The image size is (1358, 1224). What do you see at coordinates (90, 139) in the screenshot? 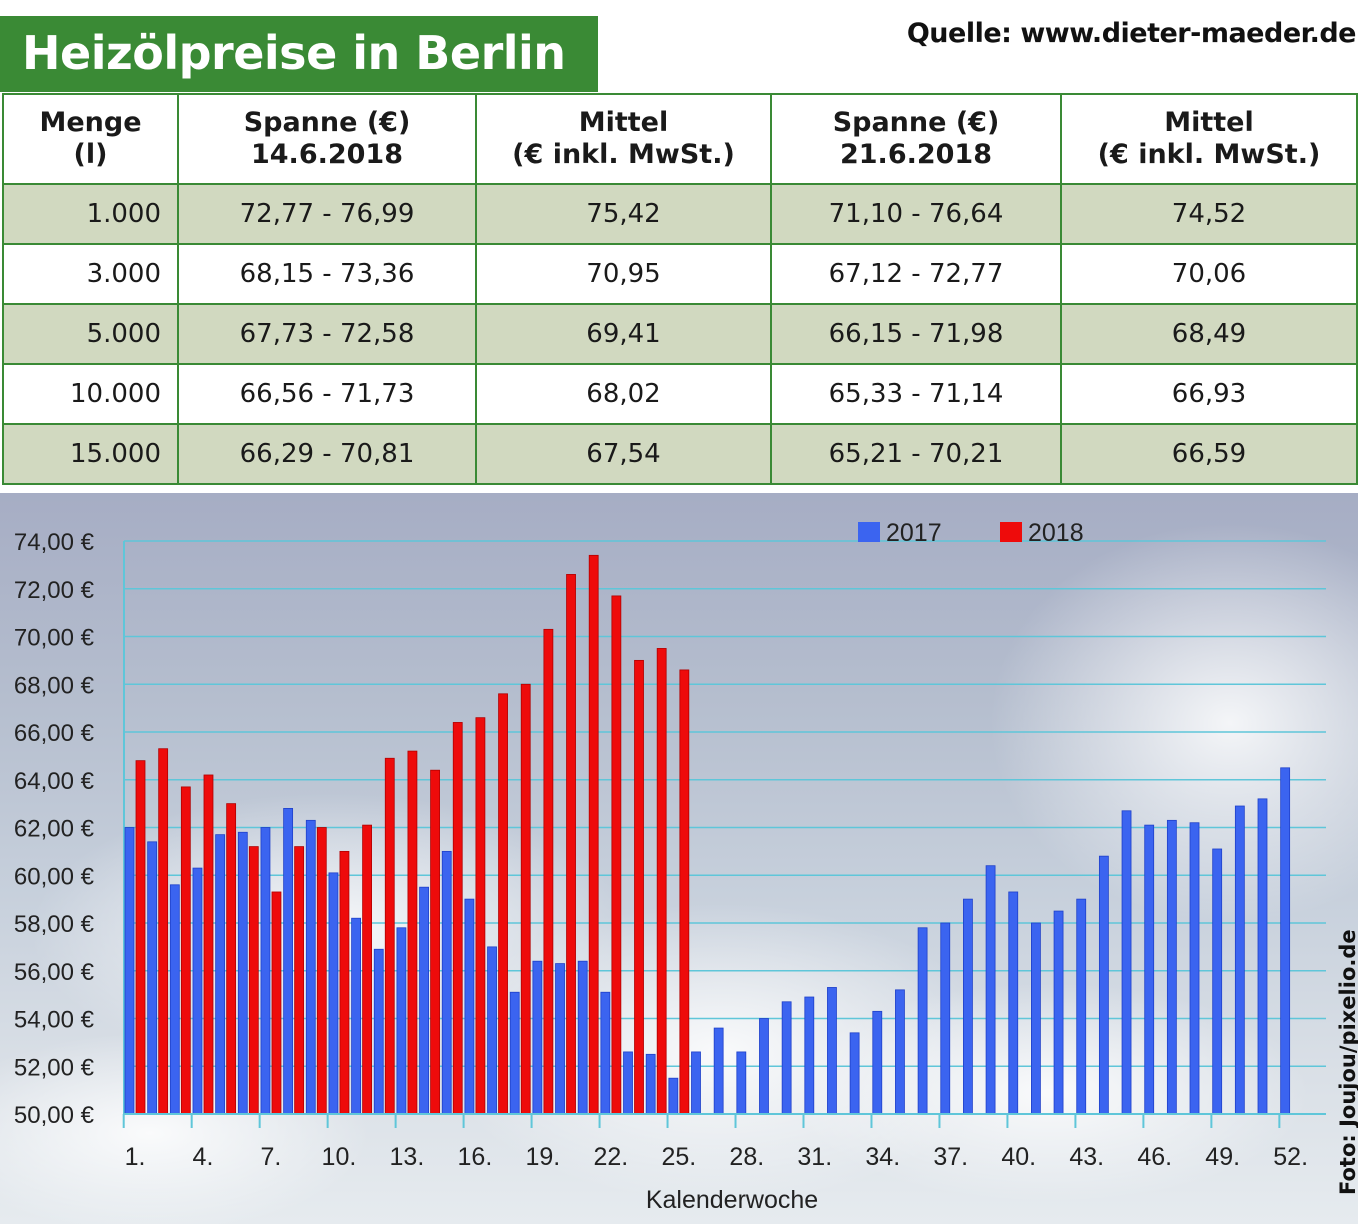
I see `header-amount: Menge (l)` at bounding box center [90, 139].